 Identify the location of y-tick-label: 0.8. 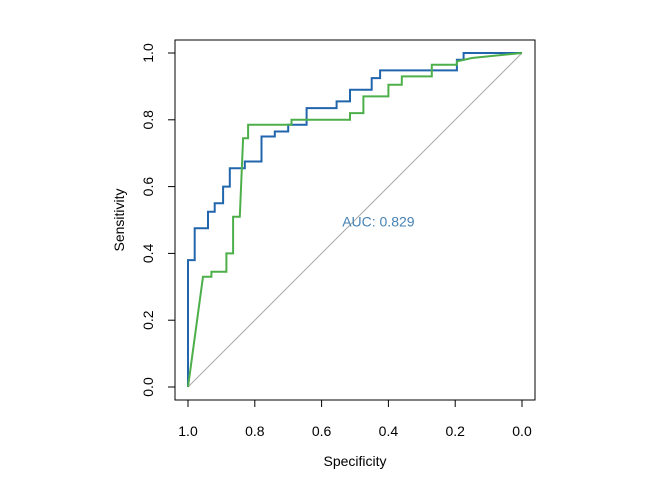
(148, 120).